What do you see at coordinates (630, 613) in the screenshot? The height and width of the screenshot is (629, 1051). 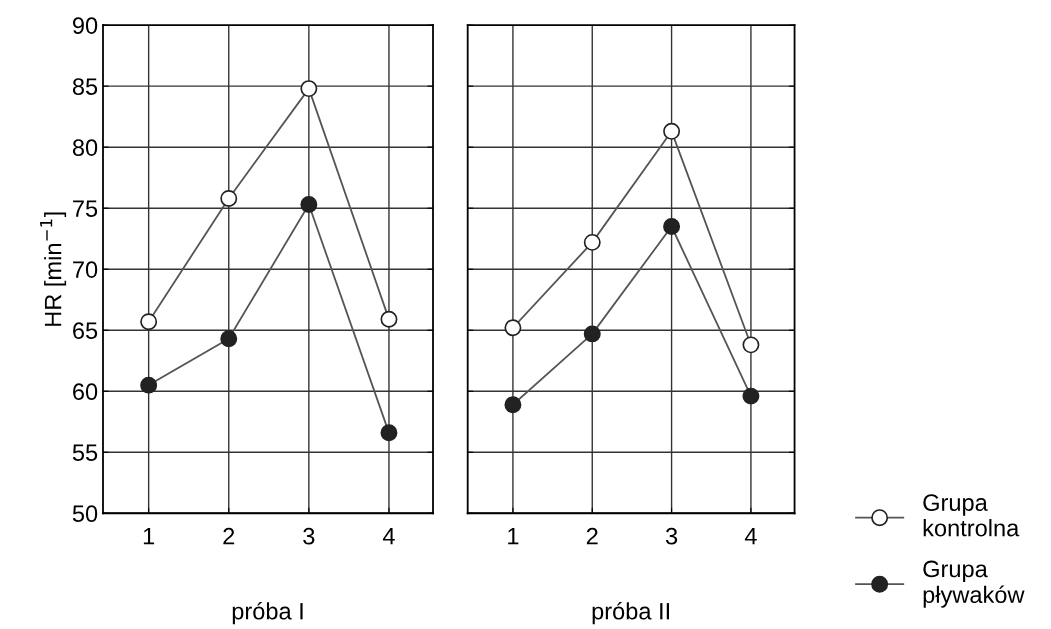 I see `x-axis-title: próba II` at bounding box center [630, 613].